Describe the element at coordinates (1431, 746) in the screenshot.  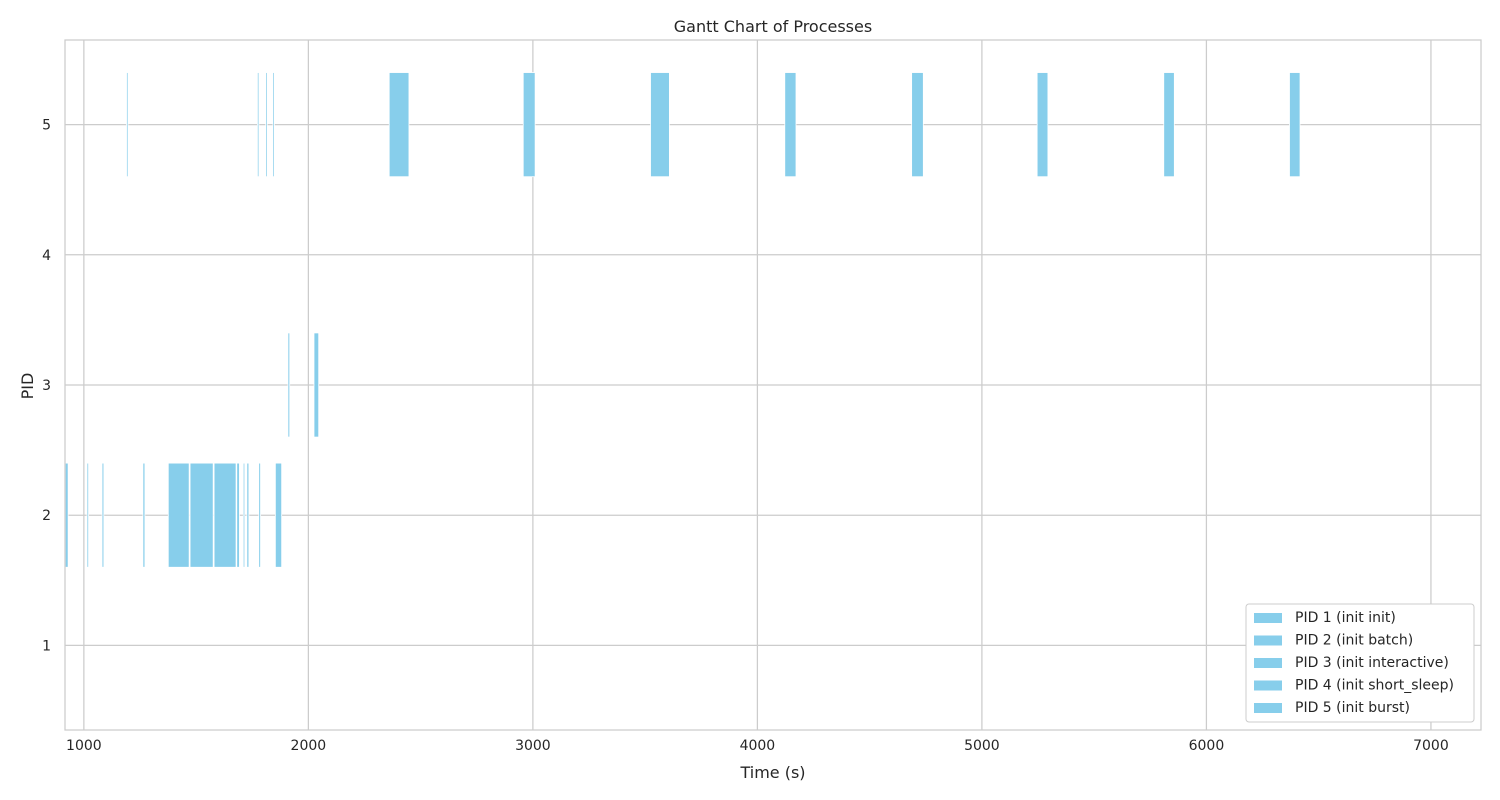
I see `x-tick-label: 7000` at that location.